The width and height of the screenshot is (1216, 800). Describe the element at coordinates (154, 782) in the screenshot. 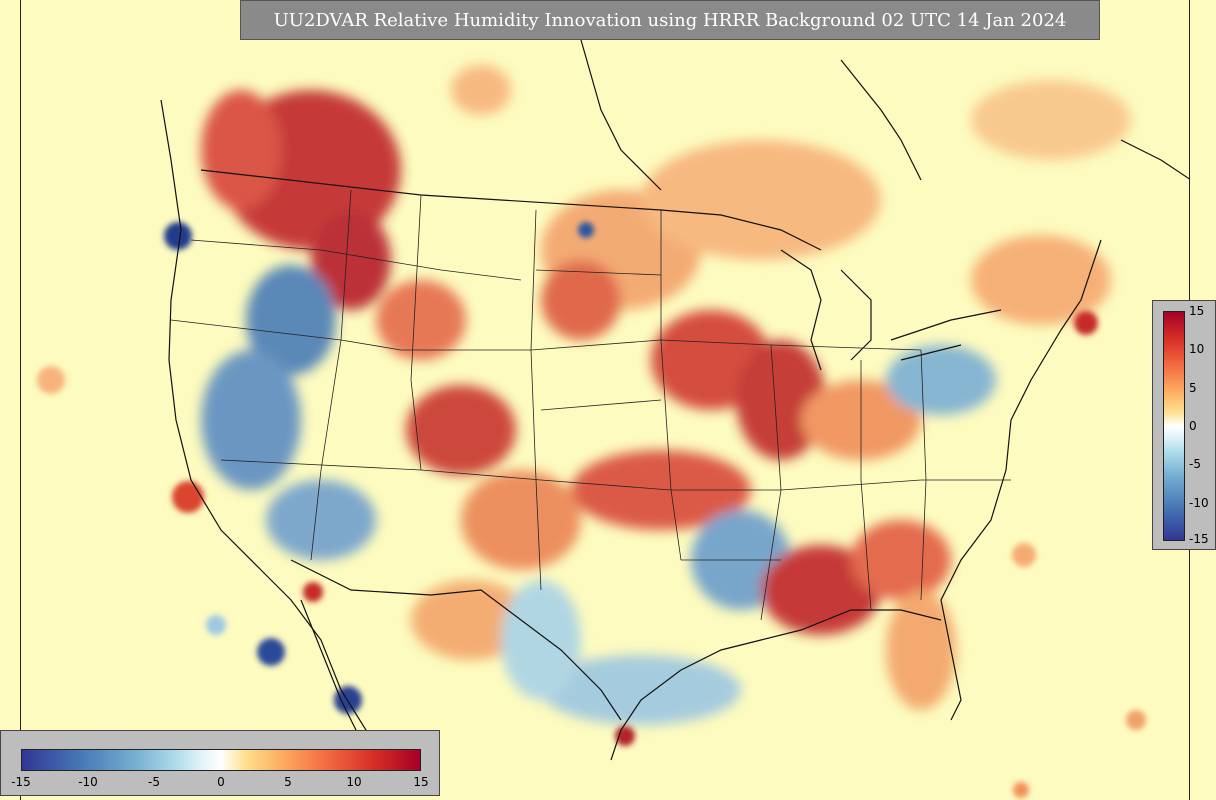

I see `horizontal-tick-label: -5` at that location.